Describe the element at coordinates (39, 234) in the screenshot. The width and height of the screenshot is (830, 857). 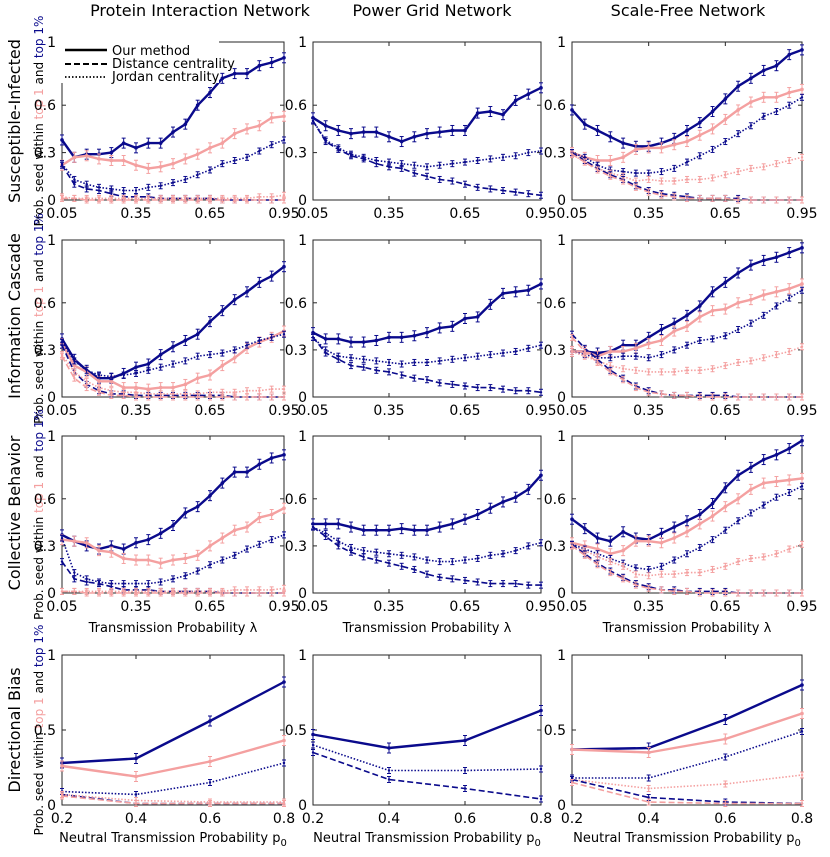
I see `y-label-top1pct: top 1%` at that location.